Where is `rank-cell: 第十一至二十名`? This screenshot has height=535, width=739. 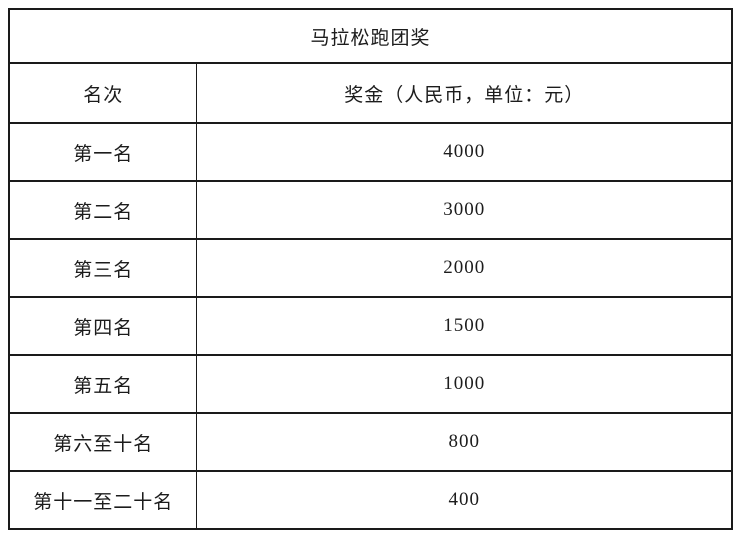
rank-cell: 第十一至二十名 is located at coordinates (103, 500).